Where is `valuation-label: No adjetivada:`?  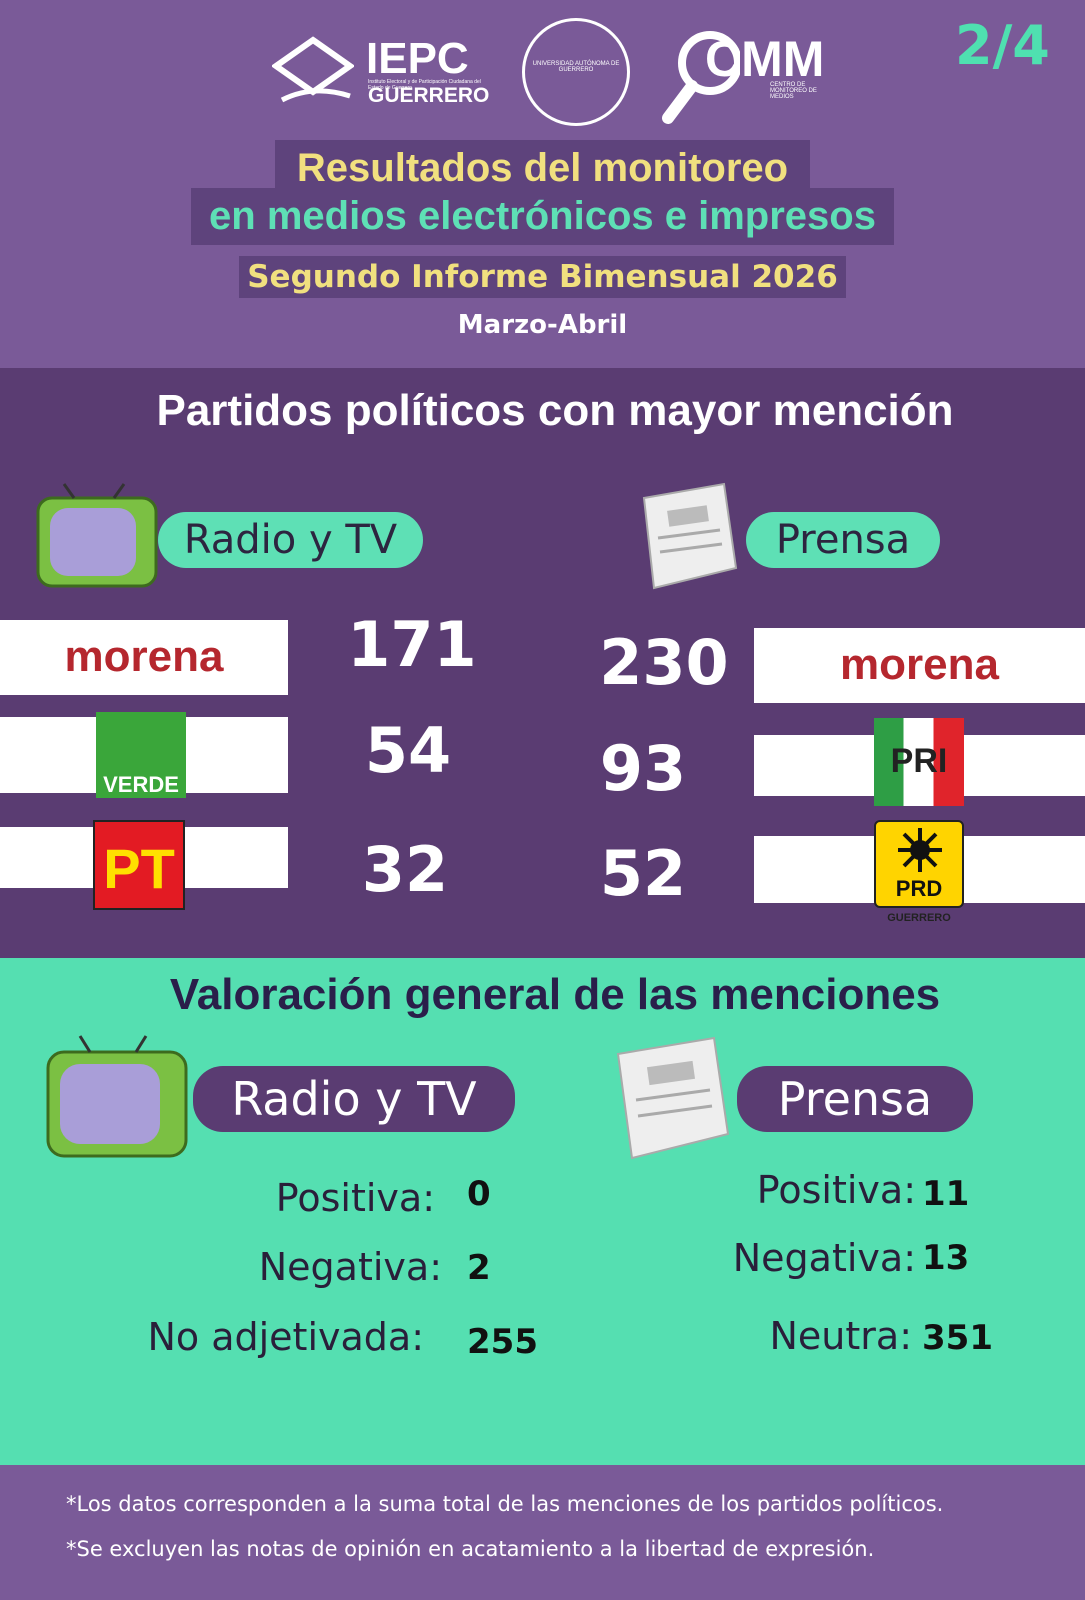 valuation-label: No adjetivada: is located at coordinates (285, 1337).